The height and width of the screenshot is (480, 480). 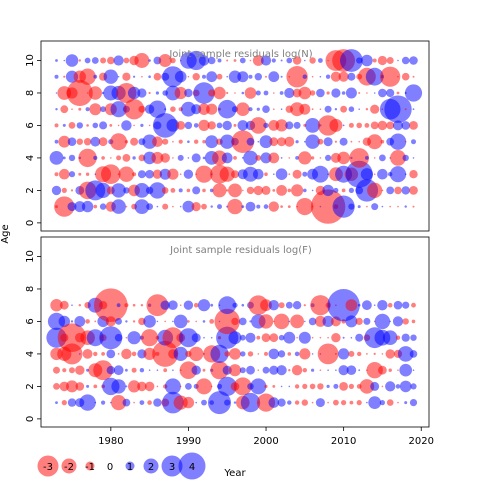 What do you see at coordinates (30, 354) in the screenshot?
I see `y-tick-label: 4` at bounding box center [30, 354].